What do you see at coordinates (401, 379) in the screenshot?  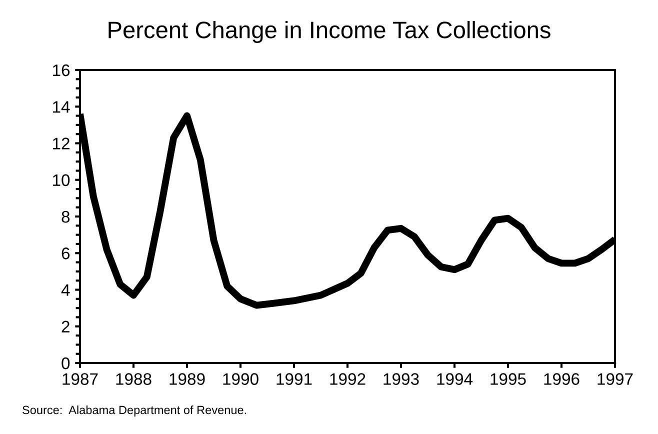 I see `x-tick-label: 1993` at bounding box center [401, 379].